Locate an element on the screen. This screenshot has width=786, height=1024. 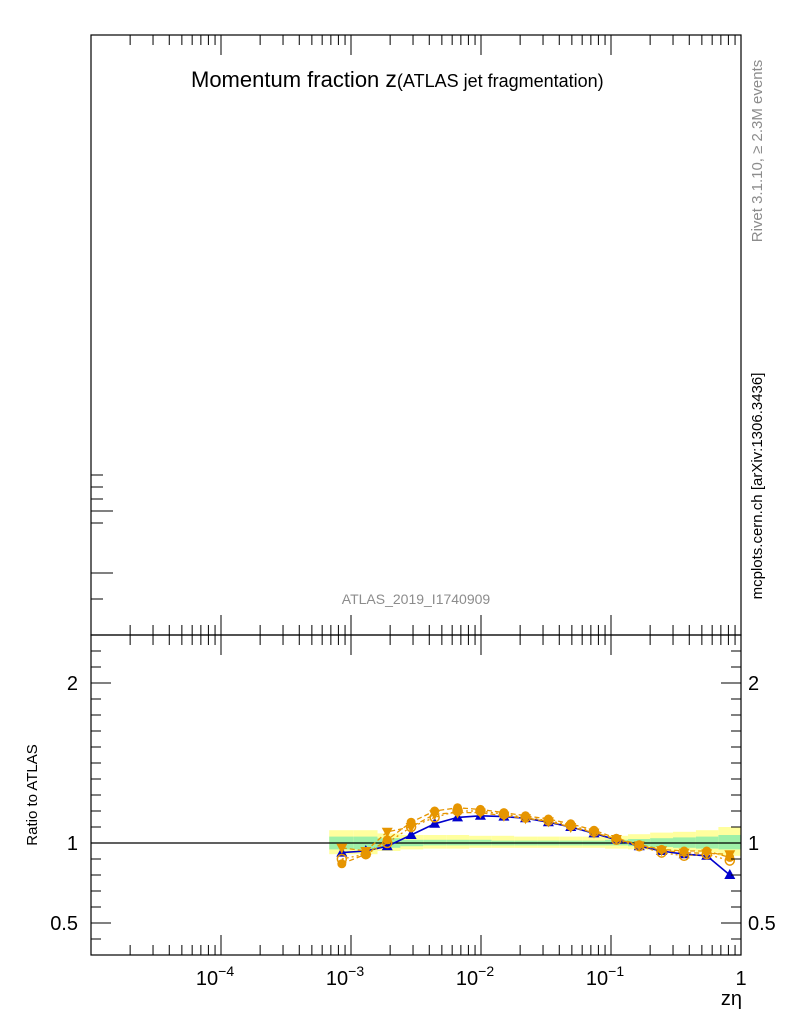
x-tick-label: 10⁻² is located at coordinates (475, 976).